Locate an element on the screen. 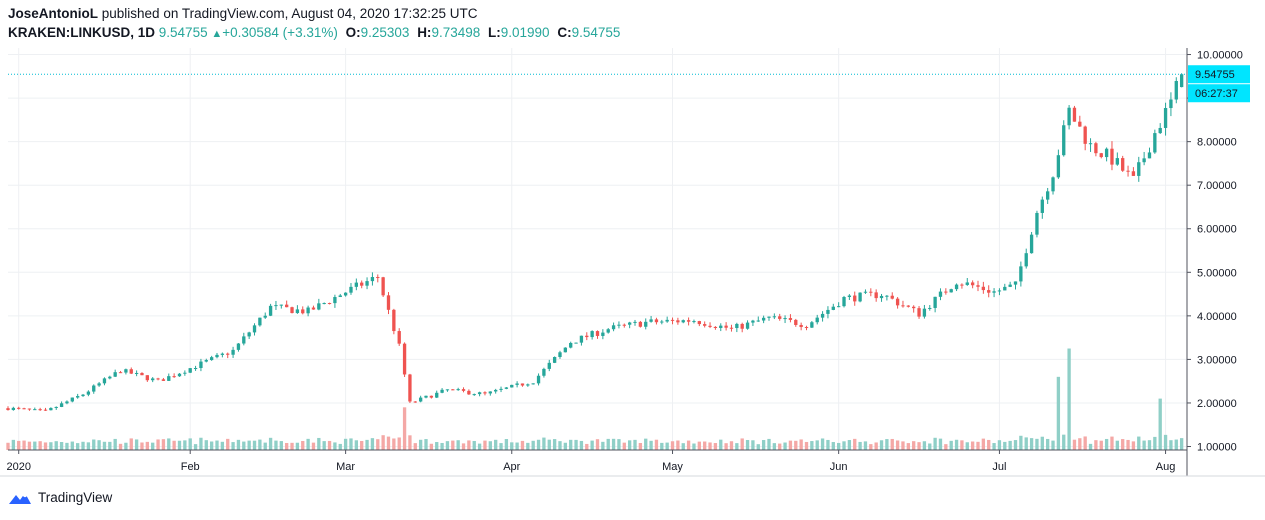 The height and width of the screenshot is (520, 1265). tradingview-branding: TradingView is located at coordinates (60, 497).